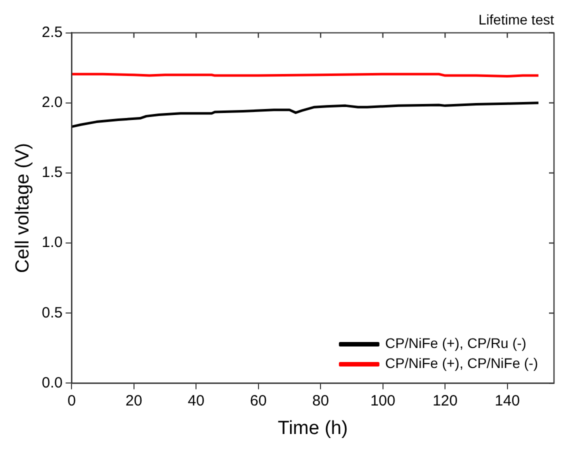 This screenshot has width=566, height=452. What do you see at coordinates (461, 363) in the screenshot?
I see `legend-label: CP/NiFe (+), CP/NiFe (-)` at bounding box center [461, 363].